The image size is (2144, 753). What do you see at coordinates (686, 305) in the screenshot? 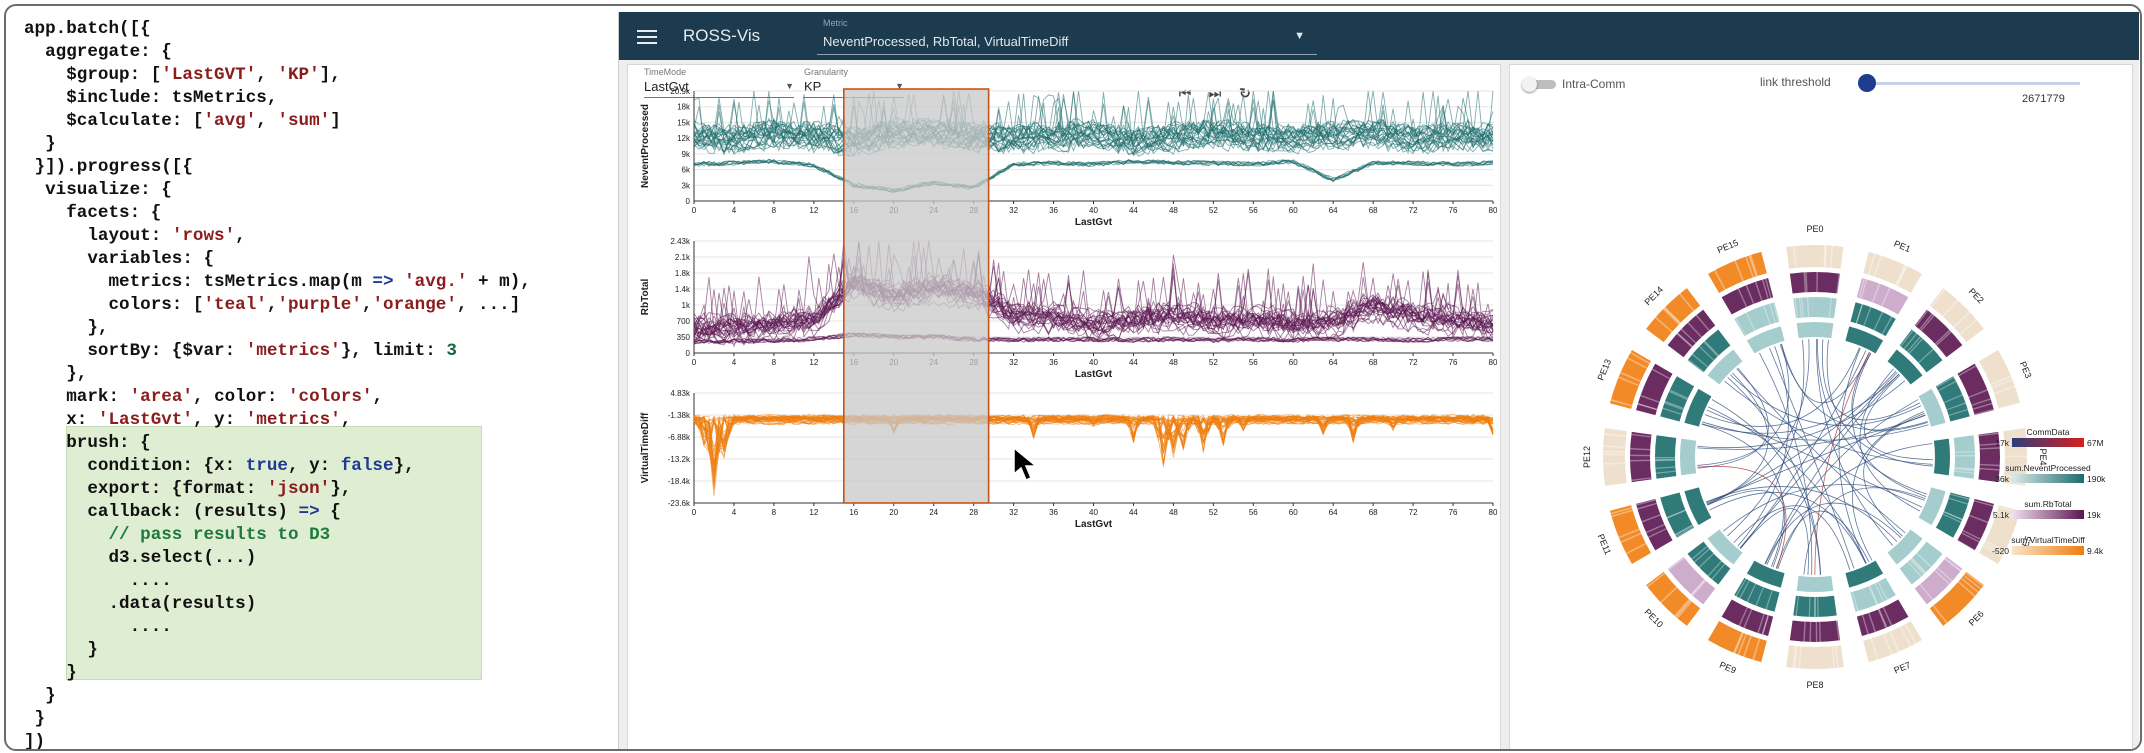
I see `y-tick-label: 1k` at bounding box center [686, 305].